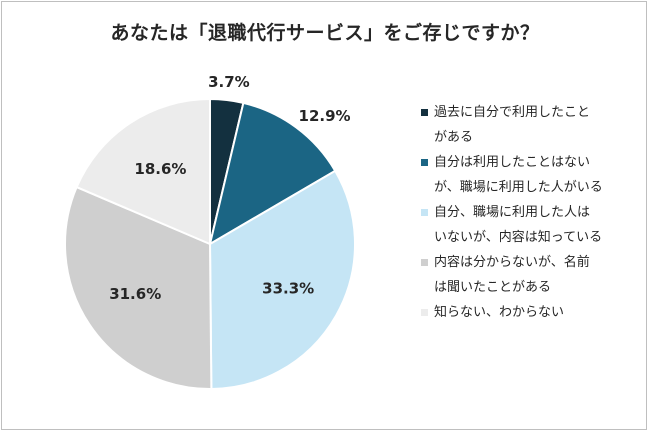  Describe the element at coordinates (288, 288) in the screenshot. I see `pie-value-label-2: 33.3%` at that location.